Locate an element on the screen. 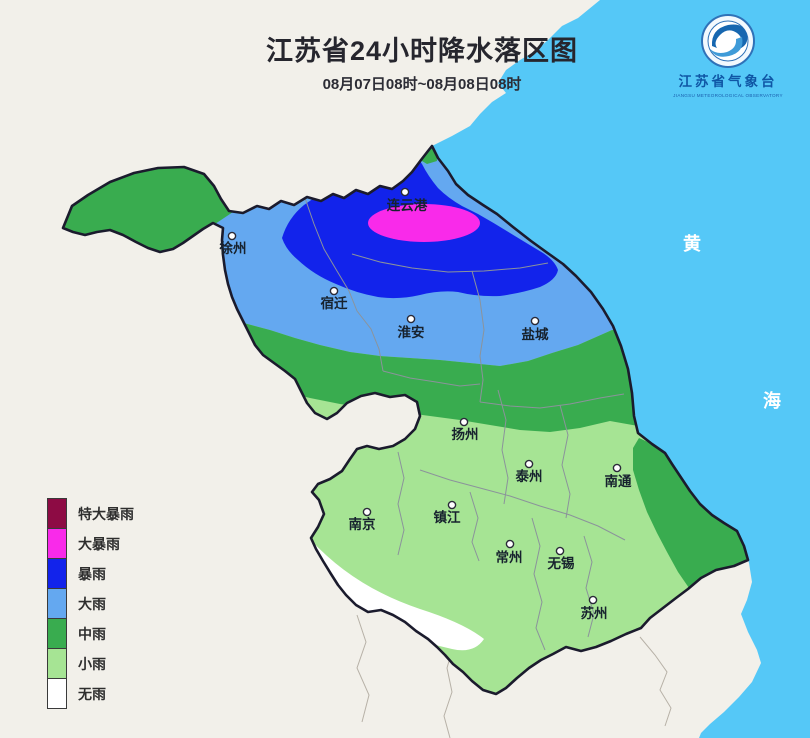  page-subtitle: 08月07日08时~08月08日08时 is located at coordinates (422, 84).